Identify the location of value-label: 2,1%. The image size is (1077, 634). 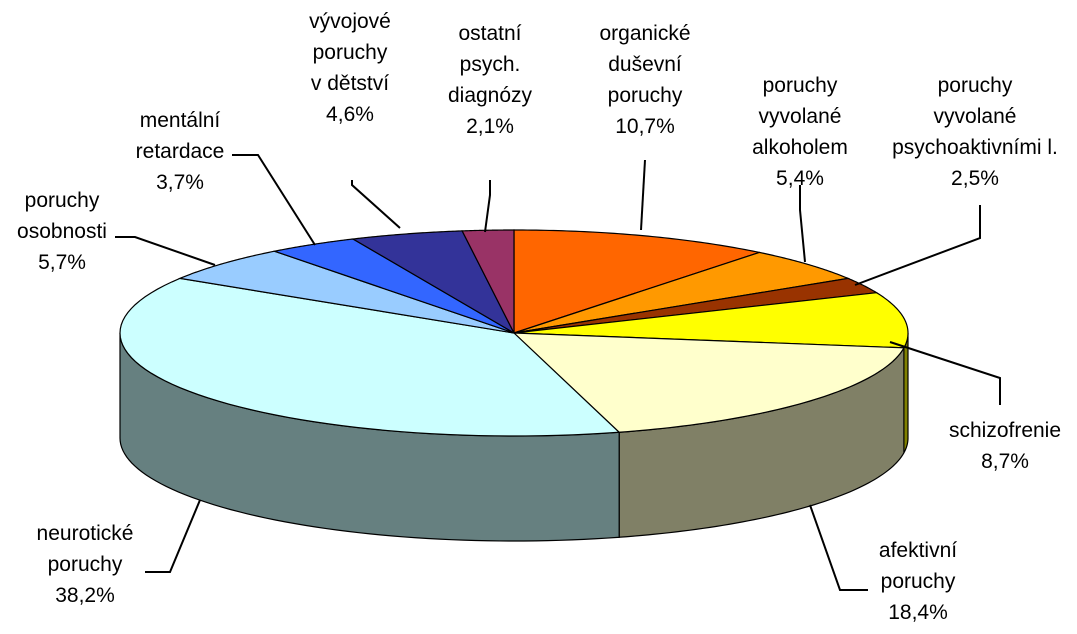
(490, 126).